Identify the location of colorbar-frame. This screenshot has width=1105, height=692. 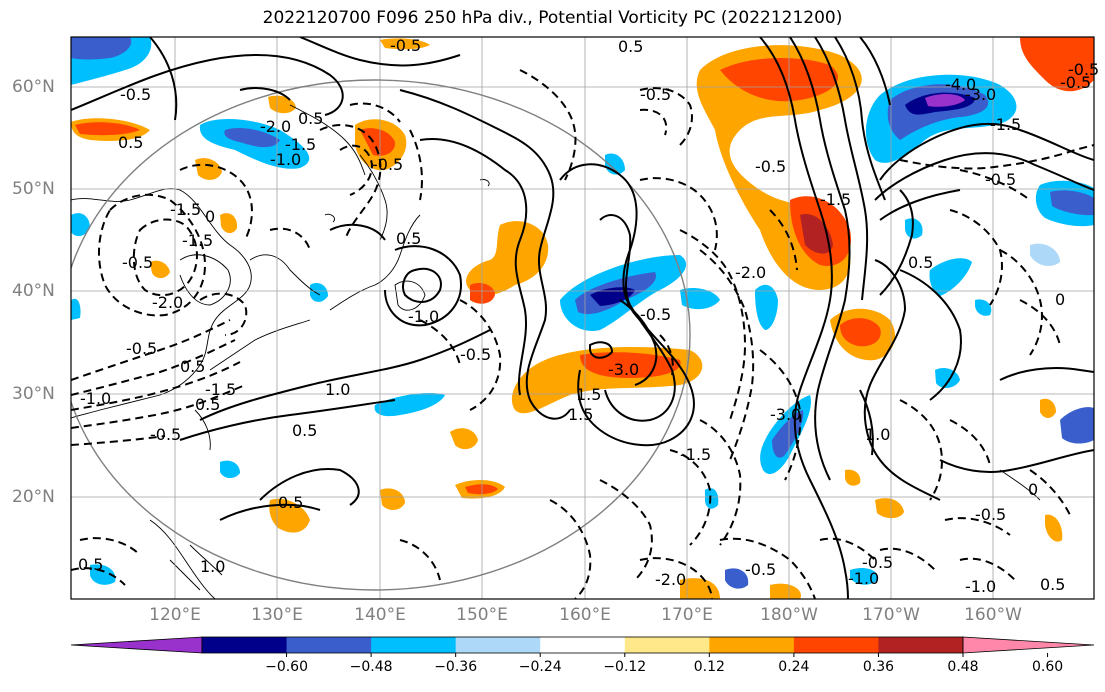
(582, 645).